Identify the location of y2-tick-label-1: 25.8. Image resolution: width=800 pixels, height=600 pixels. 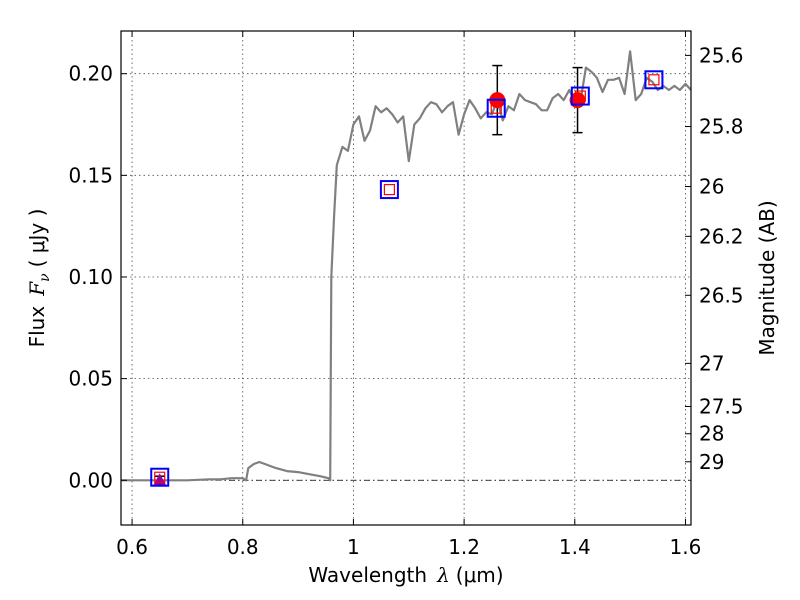
(721, 127).